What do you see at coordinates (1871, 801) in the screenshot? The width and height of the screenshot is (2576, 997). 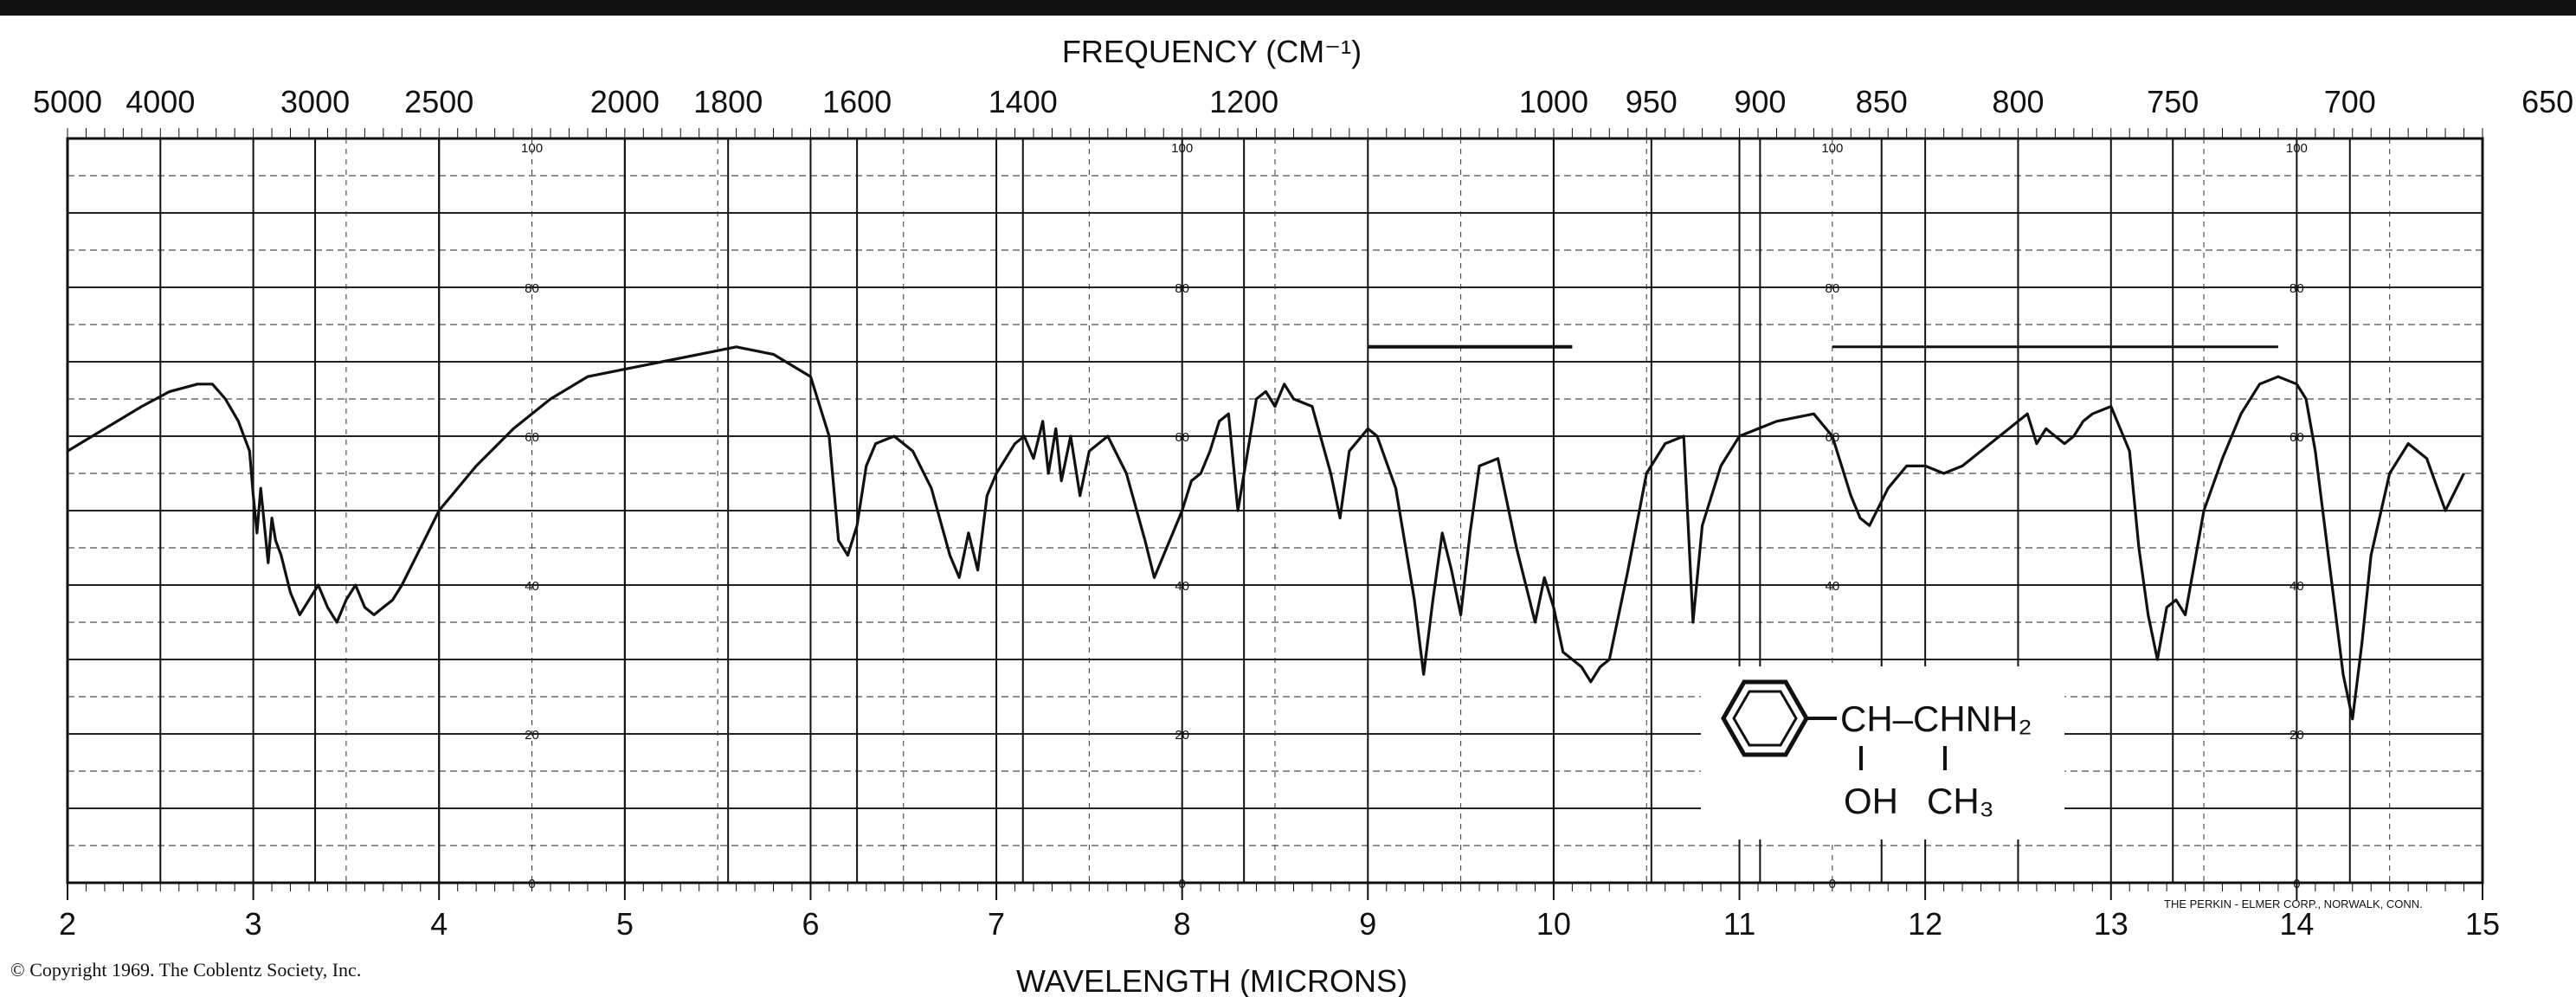 I see `structure-sub-left: OH` at bounding box center [1871, 801].